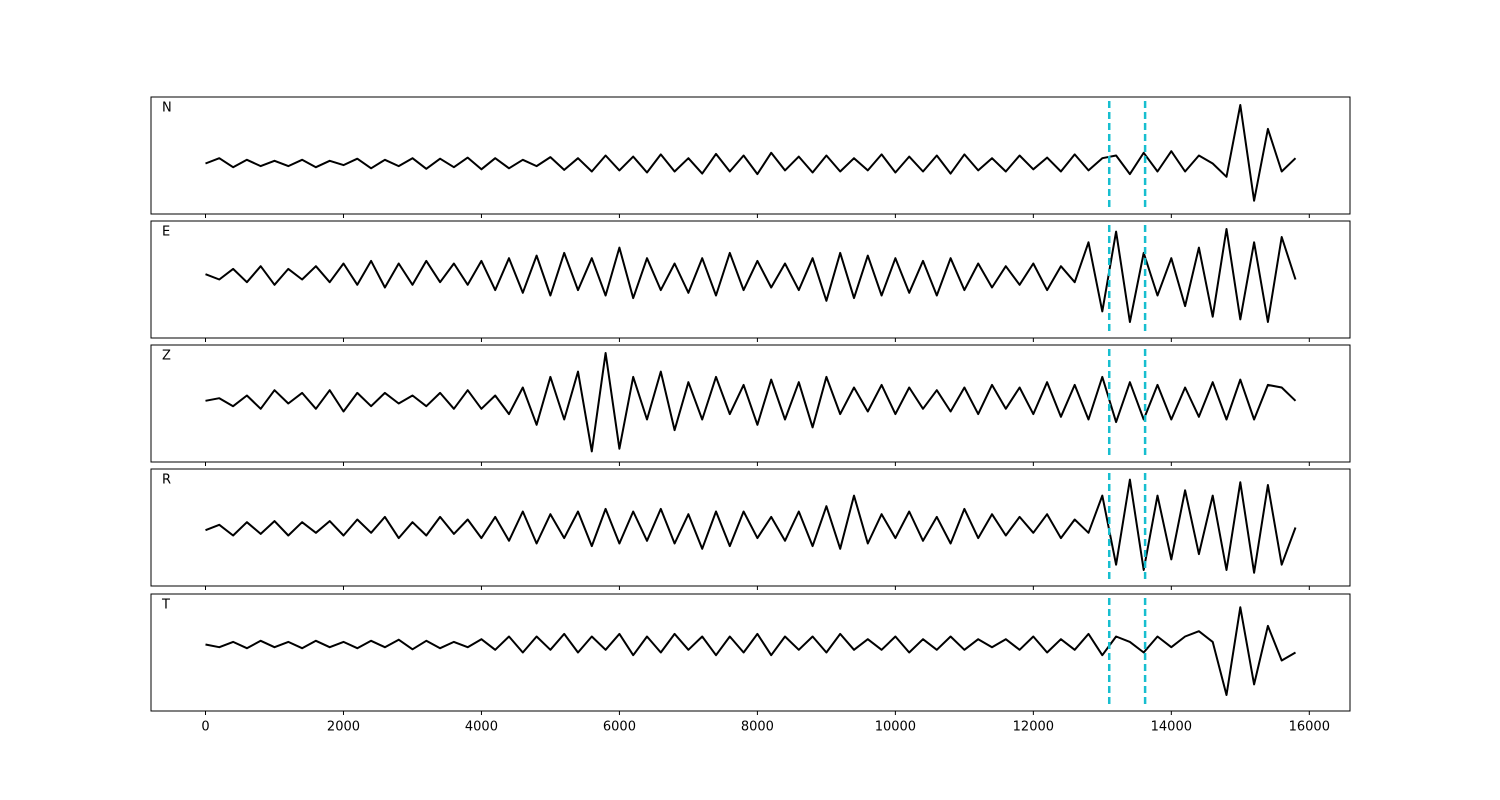  I want to click on x-tick-label: 6000, so click(619, 727).